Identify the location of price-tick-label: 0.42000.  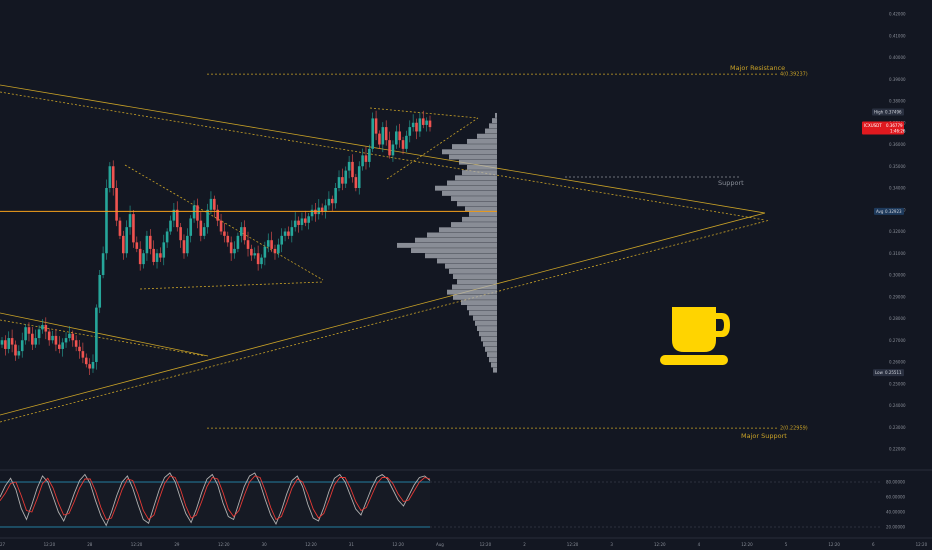
(897, 14).